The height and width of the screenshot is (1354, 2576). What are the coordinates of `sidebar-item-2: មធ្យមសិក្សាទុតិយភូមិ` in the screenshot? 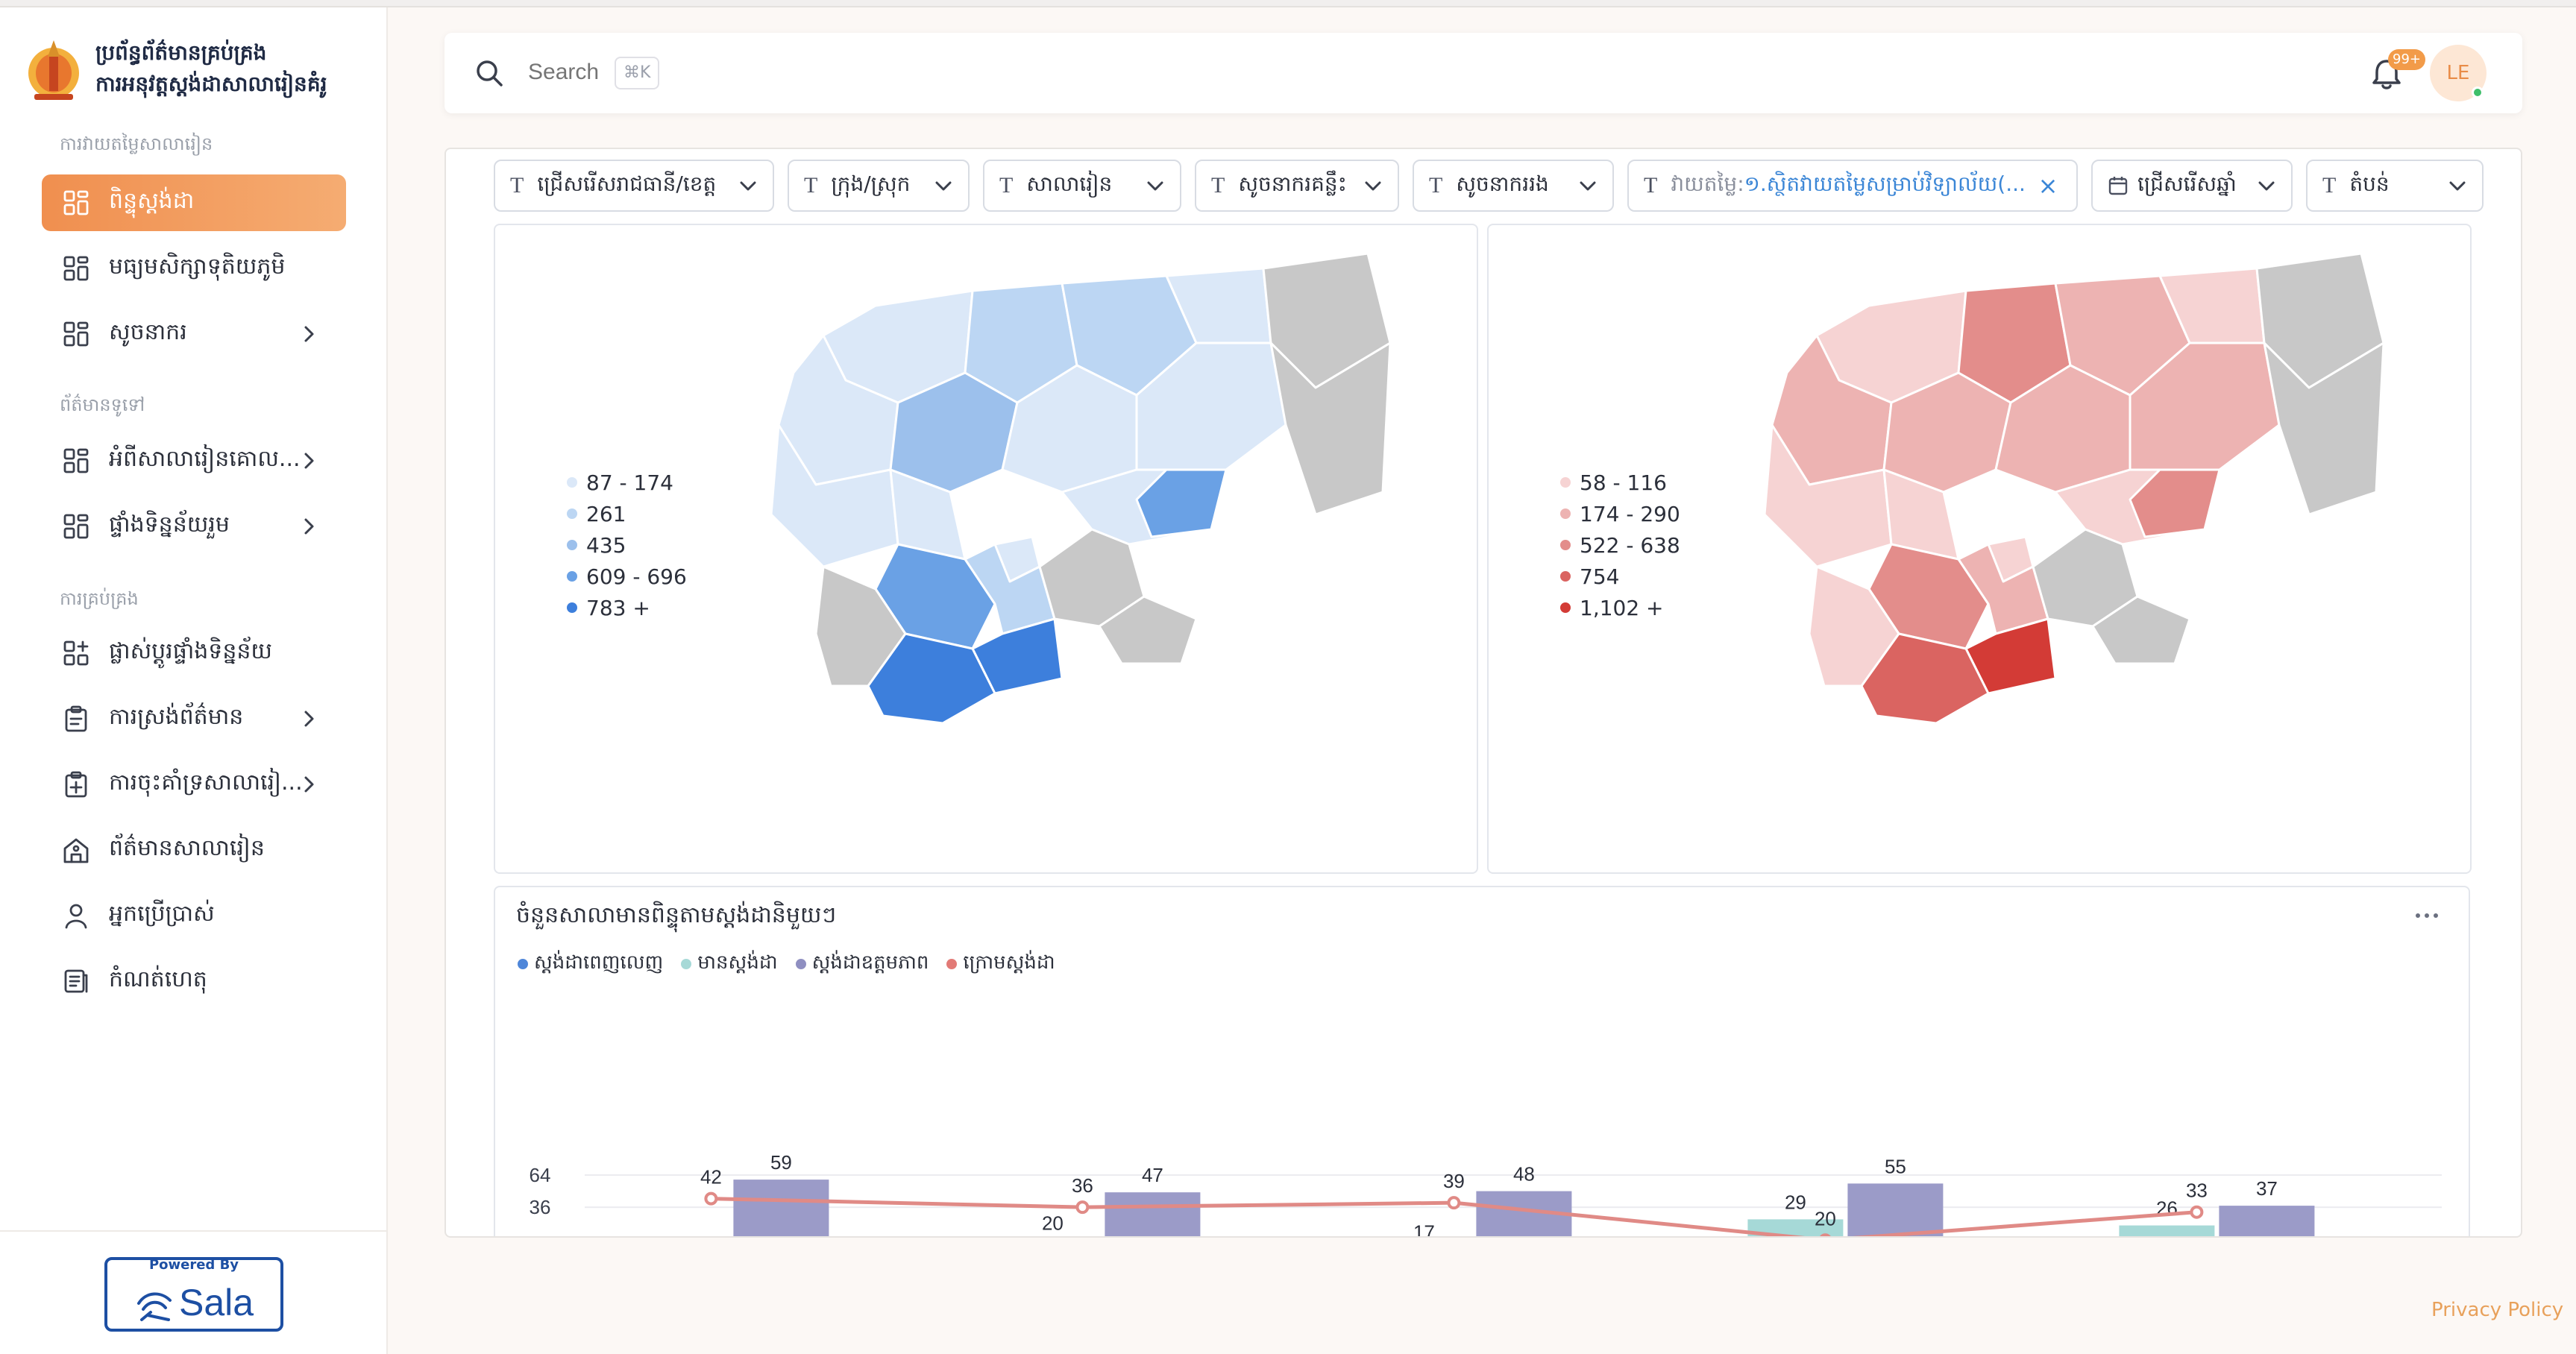 It's located at (194, 268).